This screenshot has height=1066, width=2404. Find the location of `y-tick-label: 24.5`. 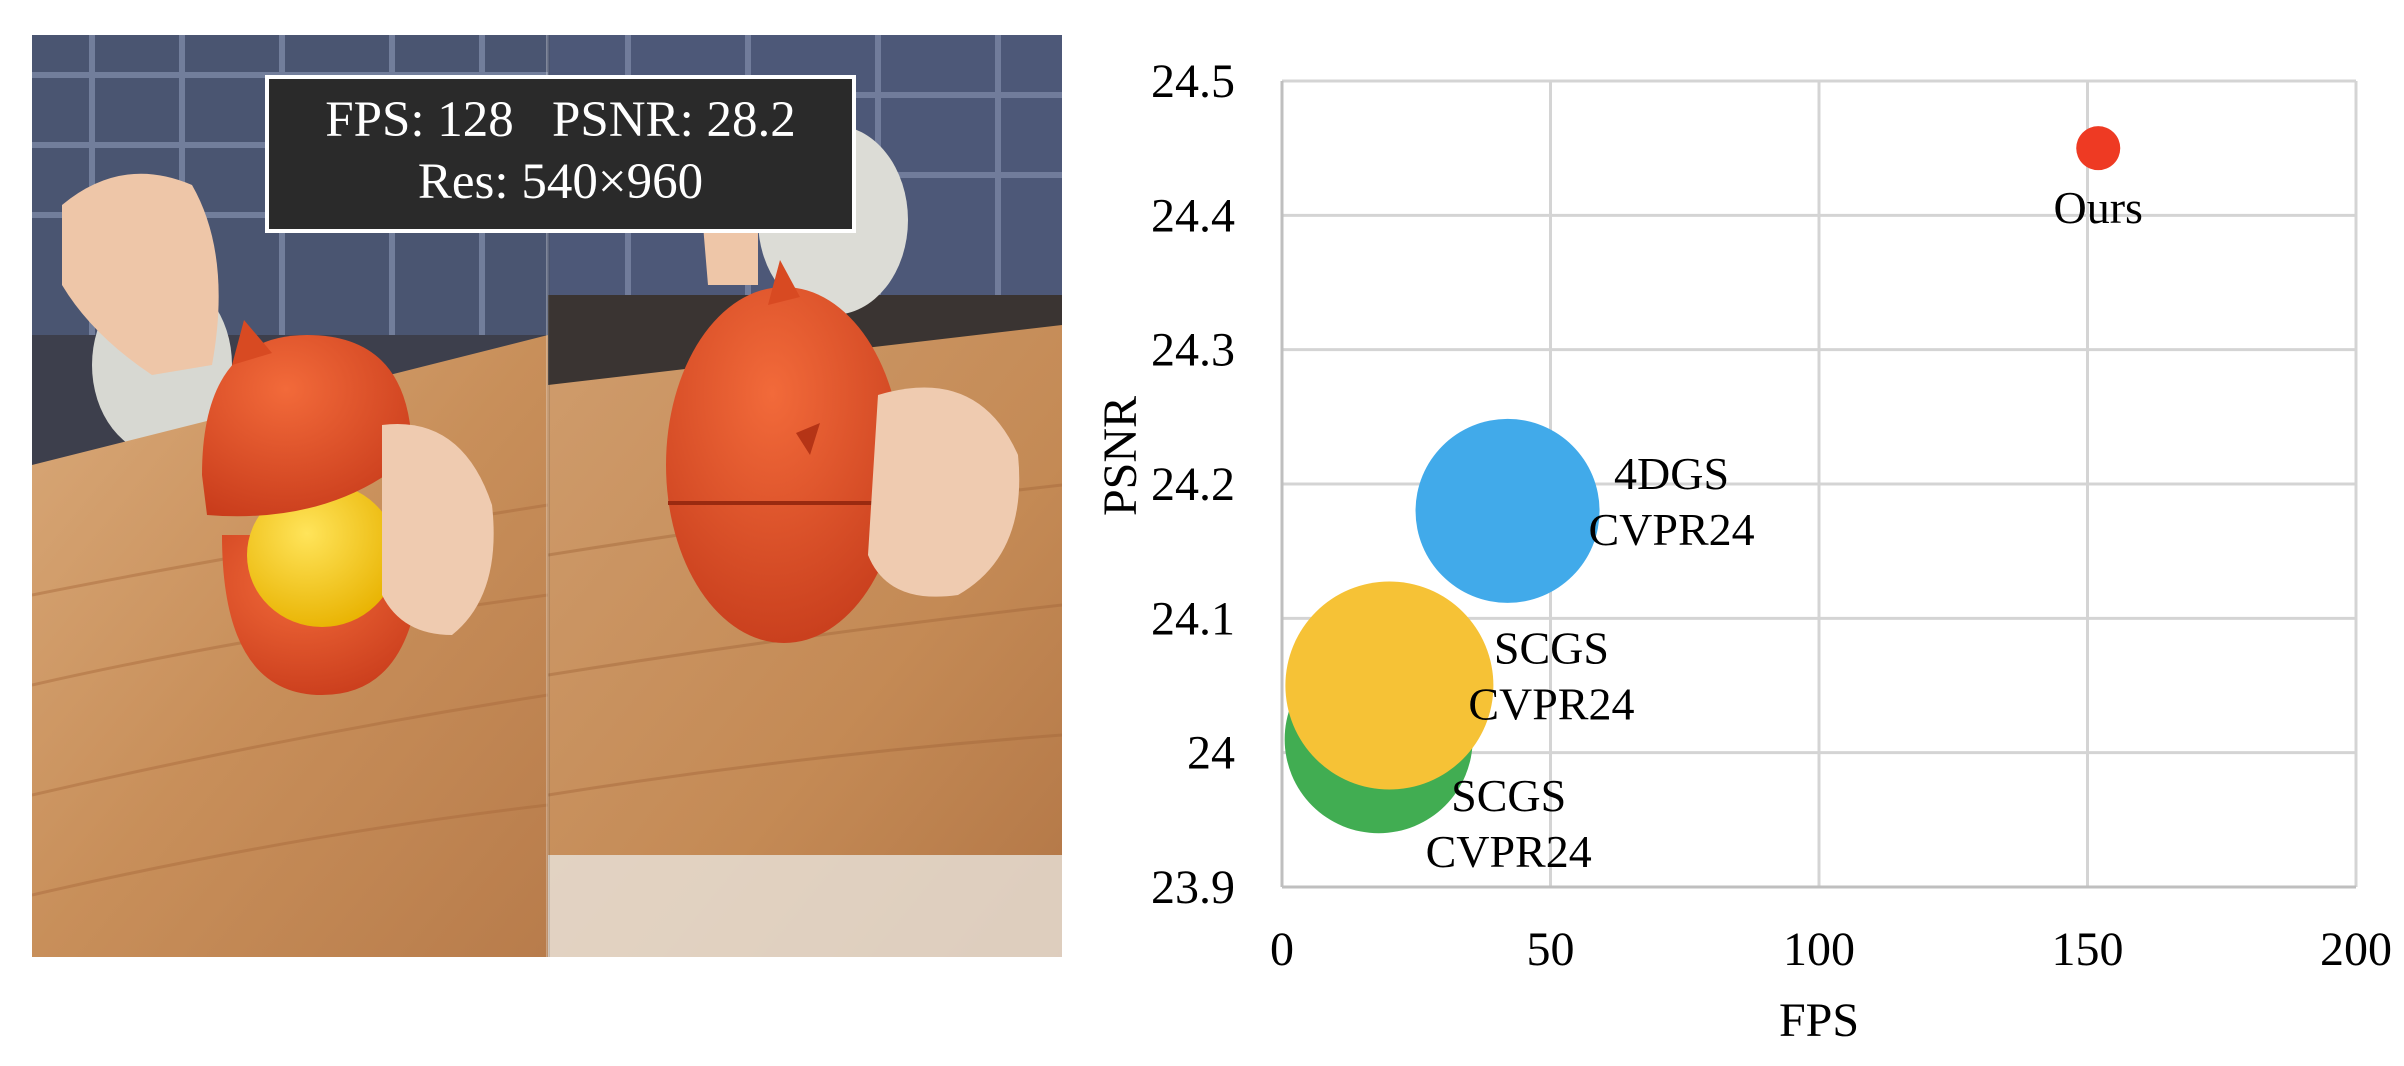

y-tick-label: 24.5 is located at coordinates (1193, 81).